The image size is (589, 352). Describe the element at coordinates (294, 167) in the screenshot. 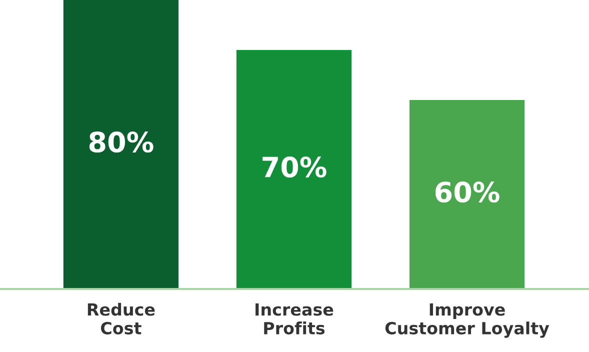

I see `data-label: 70%` at that location.